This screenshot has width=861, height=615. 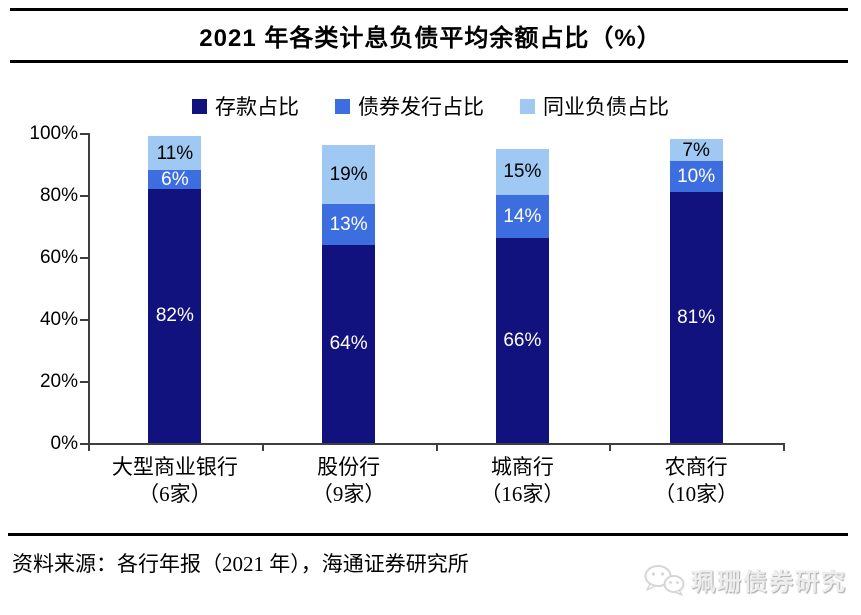 I want to click on bar-segment: 6%, so click(x=175, y=180).